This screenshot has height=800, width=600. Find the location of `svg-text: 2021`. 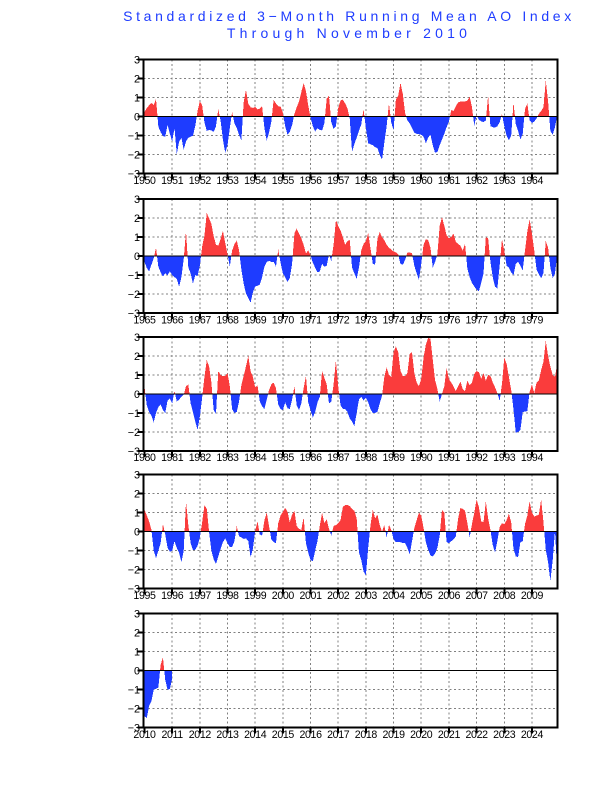

svg-text: 2021 is located at coordinates (449, 735).